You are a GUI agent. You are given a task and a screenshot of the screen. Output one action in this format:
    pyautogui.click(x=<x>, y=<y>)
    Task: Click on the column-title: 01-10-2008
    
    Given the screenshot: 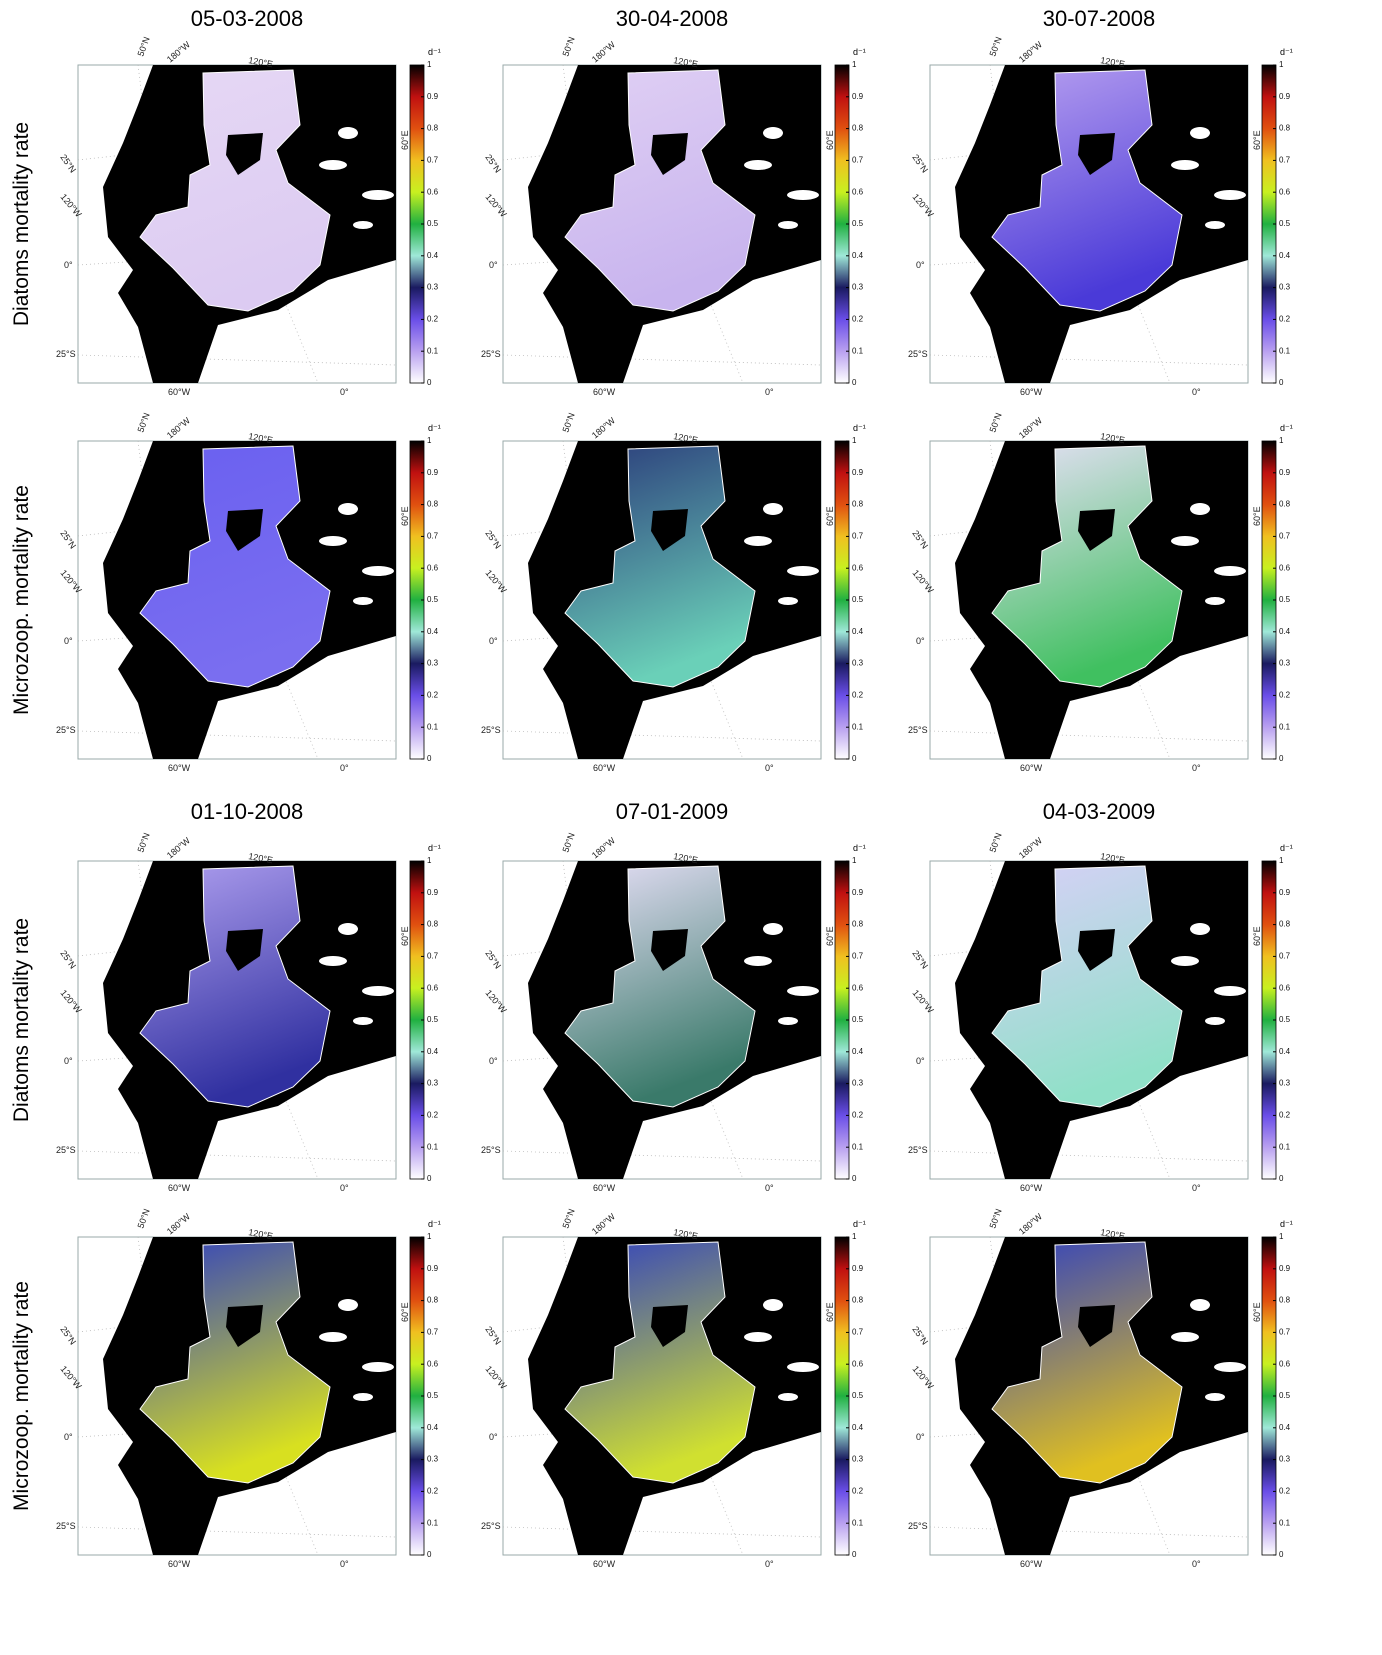 What is the action you would take?
    pyautogui.click(x=247, y=811)
    